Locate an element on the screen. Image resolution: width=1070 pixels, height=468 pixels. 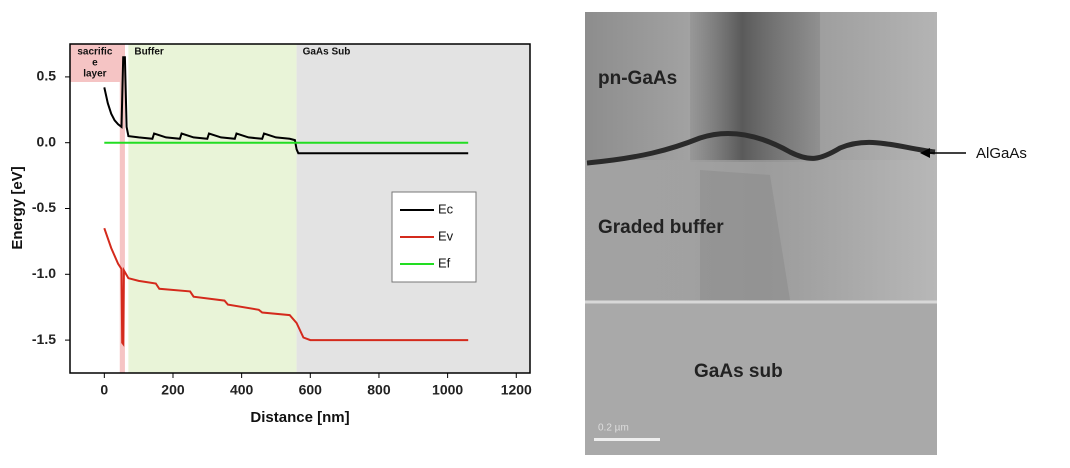
region-label: e is located at coordinates (95, 63).